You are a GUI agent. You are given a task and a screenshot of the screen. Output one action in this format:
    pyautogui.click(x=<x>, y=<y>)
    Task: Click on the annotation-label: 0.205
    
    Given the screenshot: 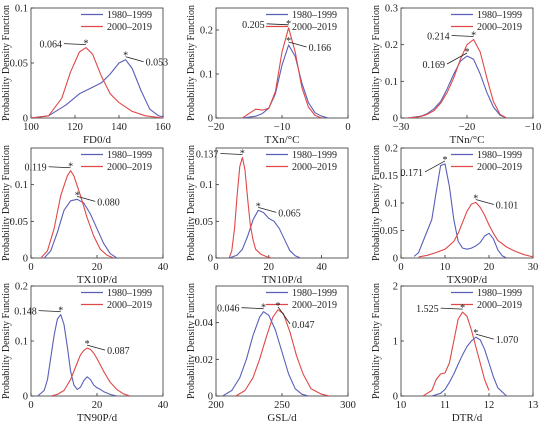 What is the action you would take?
    pyautogui.click(x=253, y=25)
    